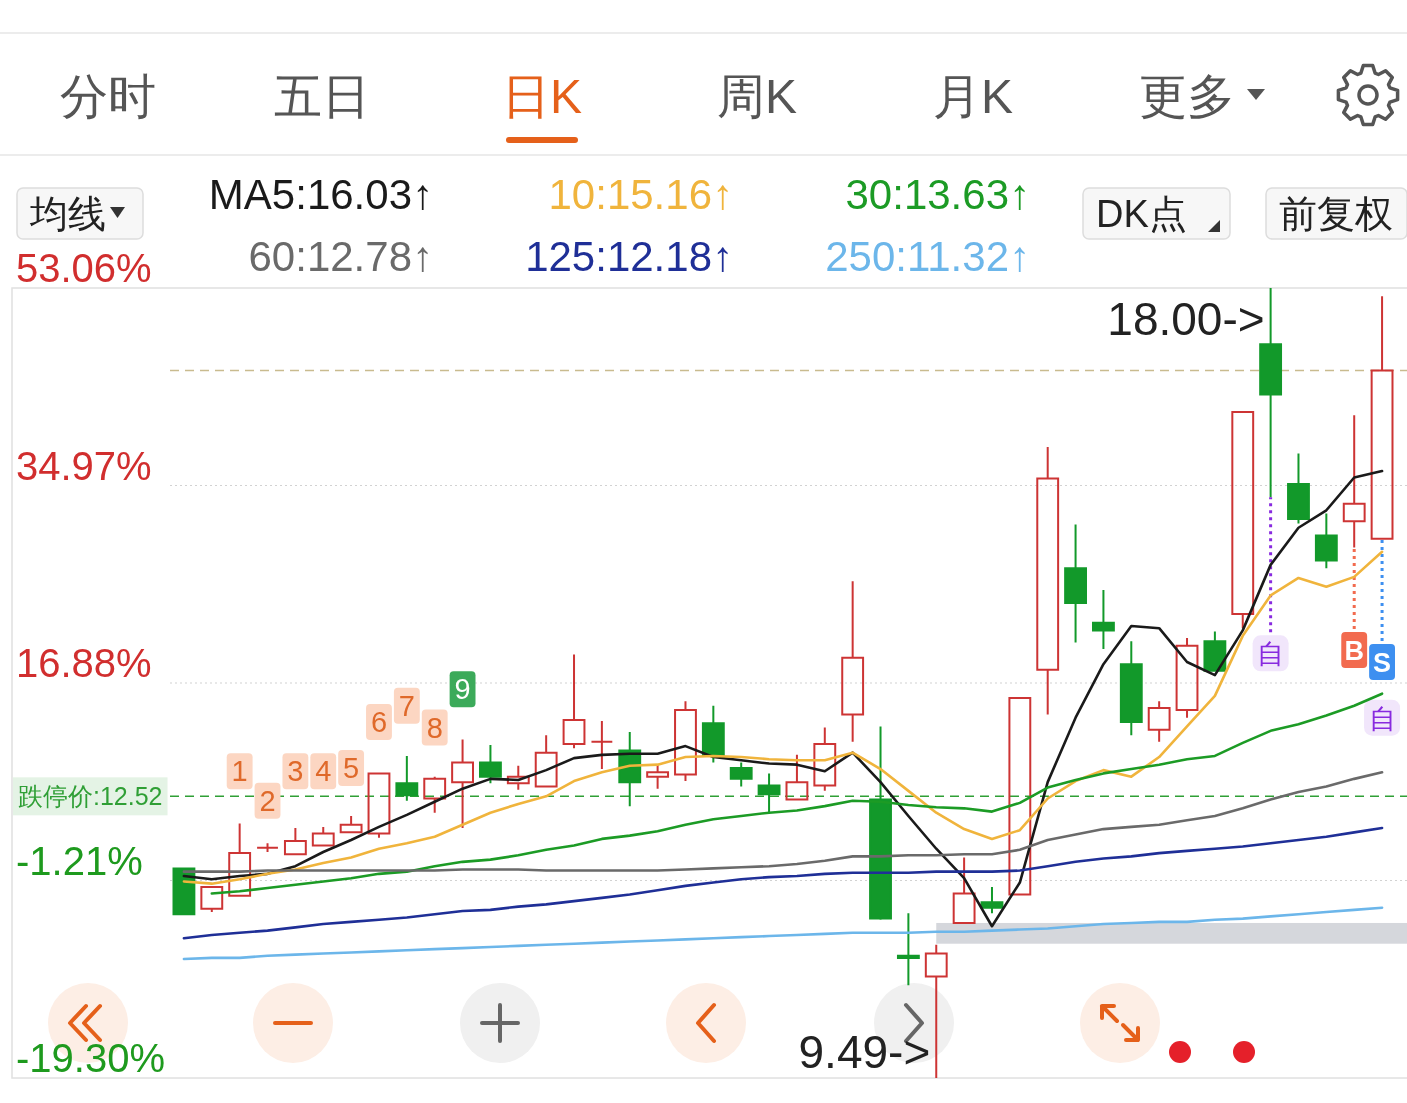 The width and height of the screenshot is (1407, 1103). Describe the element at coordinates (629, 256) in the screenshot. I see `legend-entry: 125:12.18↑` at that location.